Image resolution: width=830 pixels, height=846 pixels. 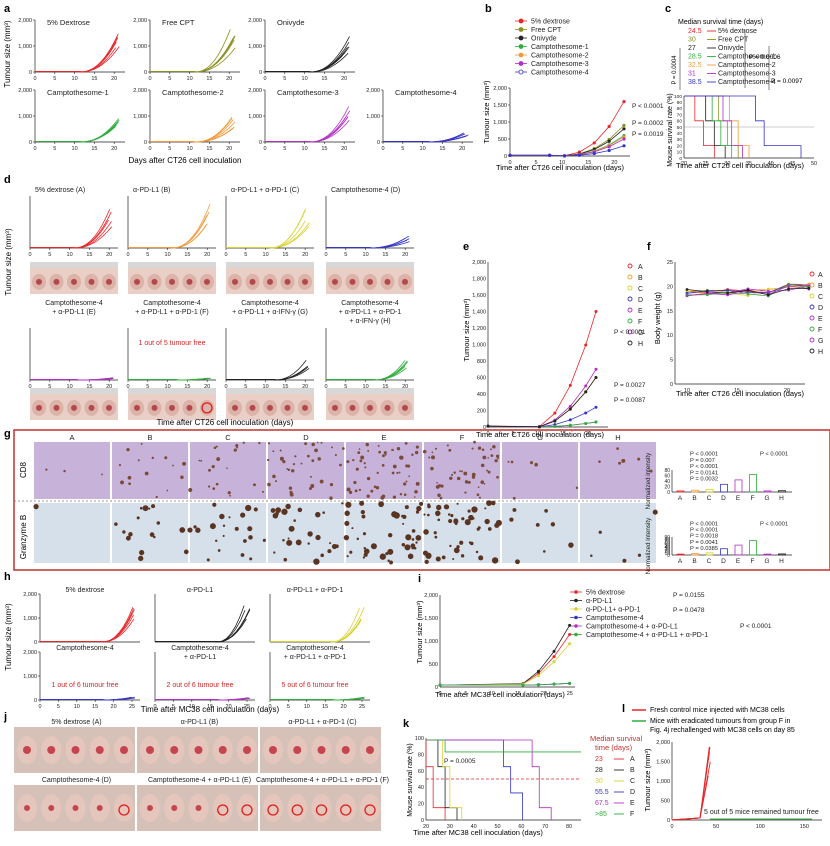 I want to click on panel-l-ylabel: Tumour size (mm³), so click(x=647, y=780).